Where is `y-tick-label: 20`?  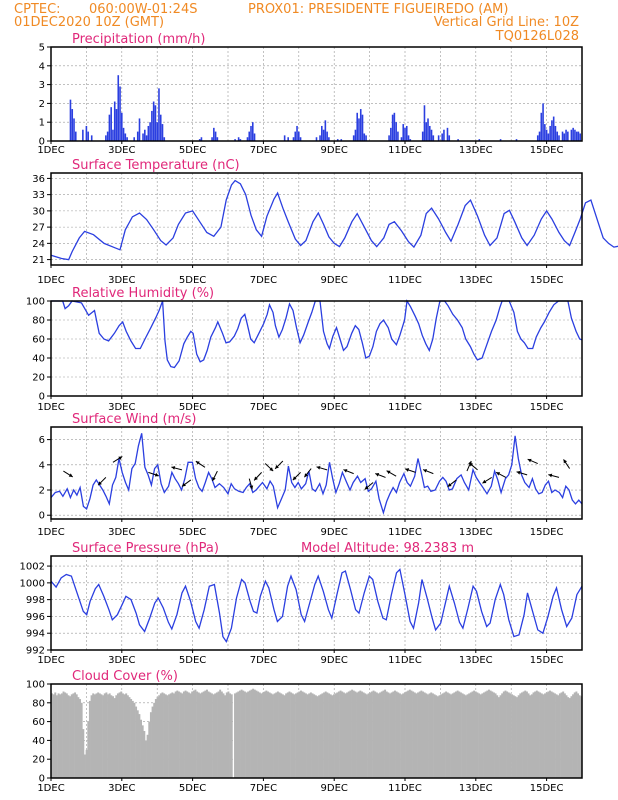 y-tick-label: 20 is located at coordinates (38, 760).